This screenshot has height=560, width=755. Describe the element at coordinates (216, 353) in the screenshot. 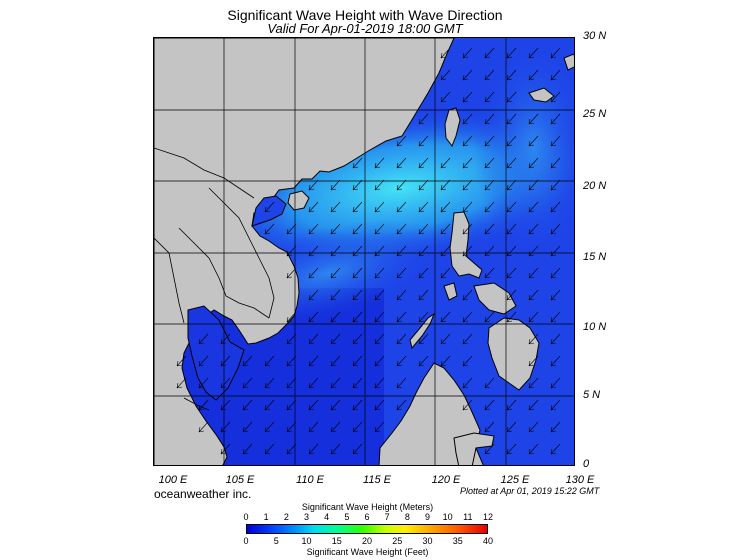

I see `gulf-of-thailand-sea` at that location.